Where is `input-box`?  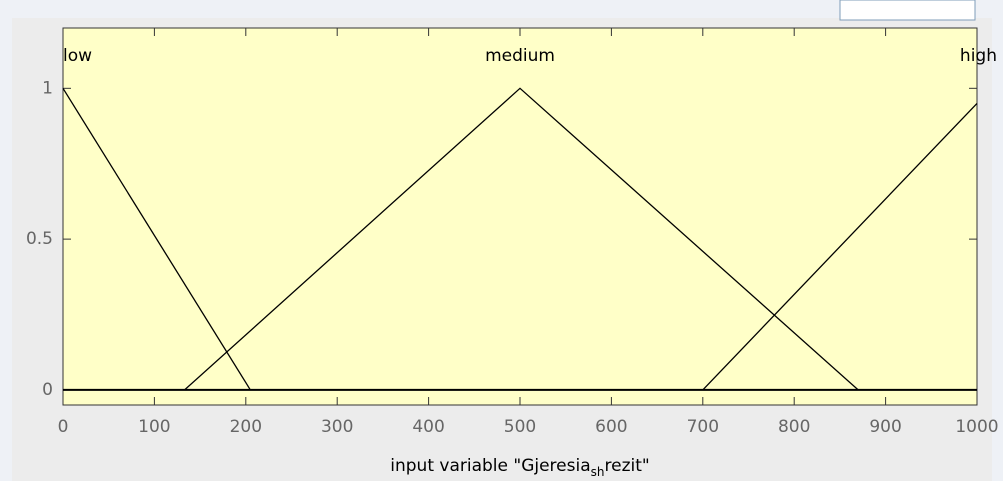
input-box is located at coordinates (907, 10).